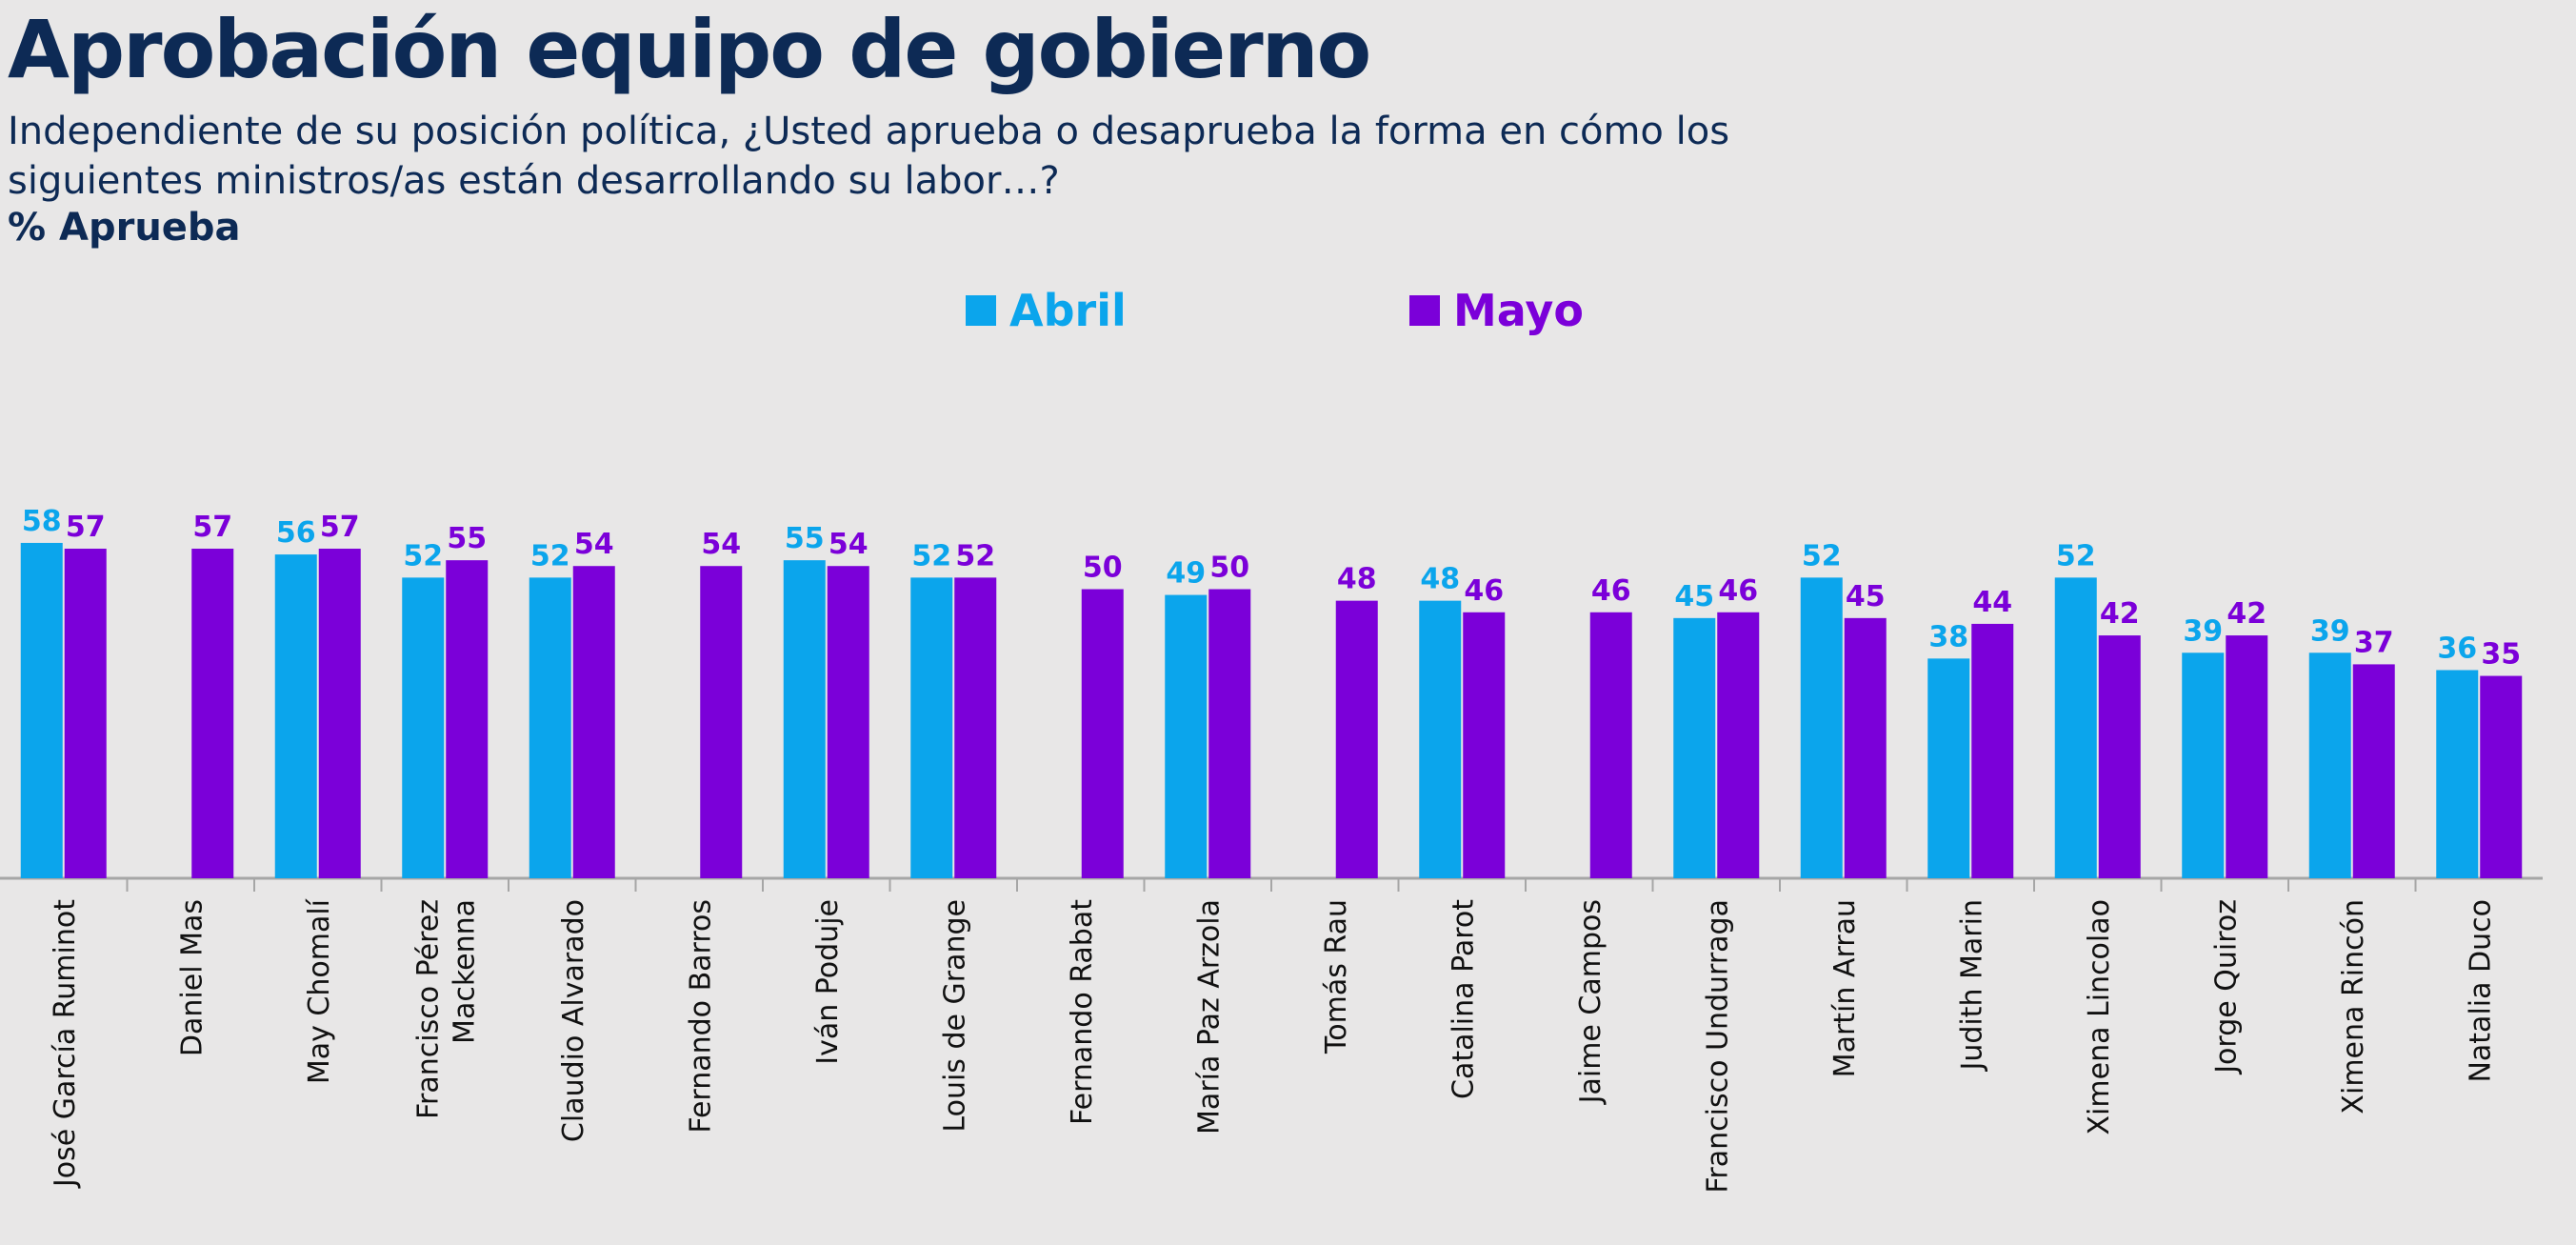 The image size is (2576, 1245). What do you see at coordinates (848, 722) in the screenshot?
I see `bar-mayo-ivan-poduje` at bounding box center [848, 722].